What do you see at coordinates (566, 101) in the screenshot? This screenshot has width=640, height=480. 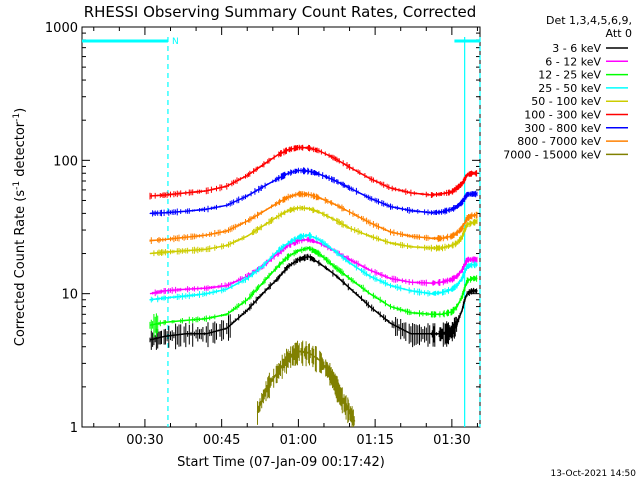 I see `legend-entry-label: 50 - 100 keV` at bounding box center [566, 101].